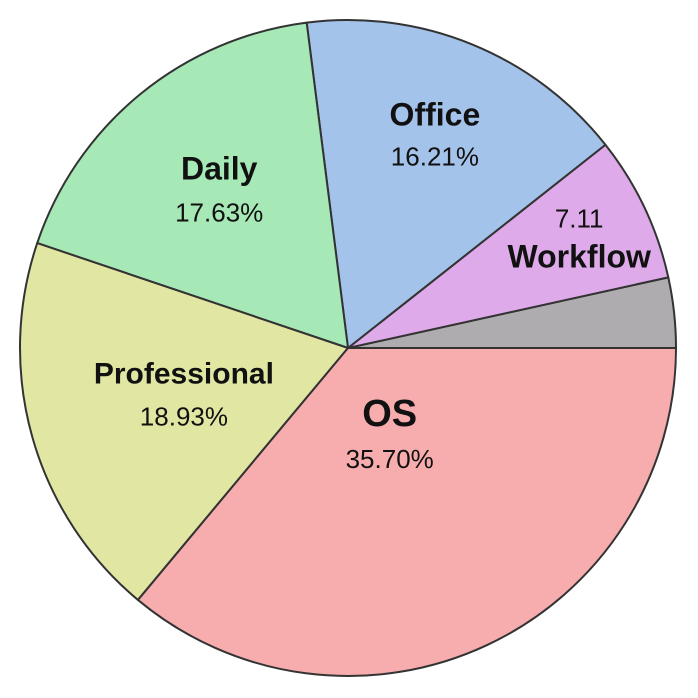  Describe the element at coordinates (579, 256) in the screenshot. I see `slice-label-workflow: Workflow` at that location.